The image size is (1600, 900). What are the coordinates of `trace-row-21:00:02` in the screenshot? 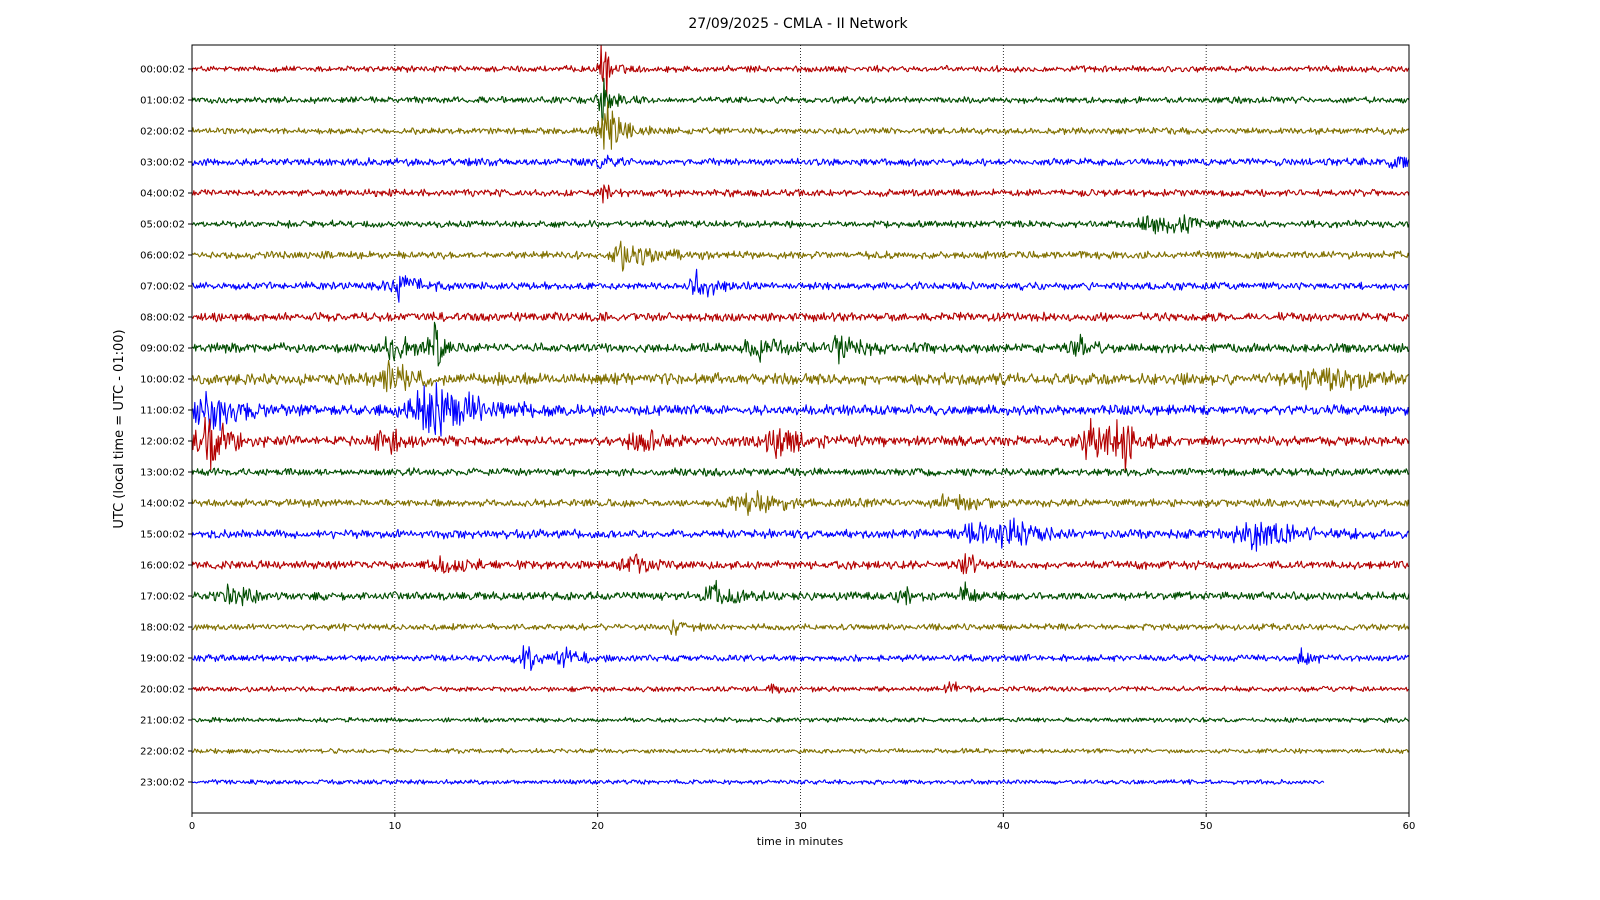 It's located at (800, 720).